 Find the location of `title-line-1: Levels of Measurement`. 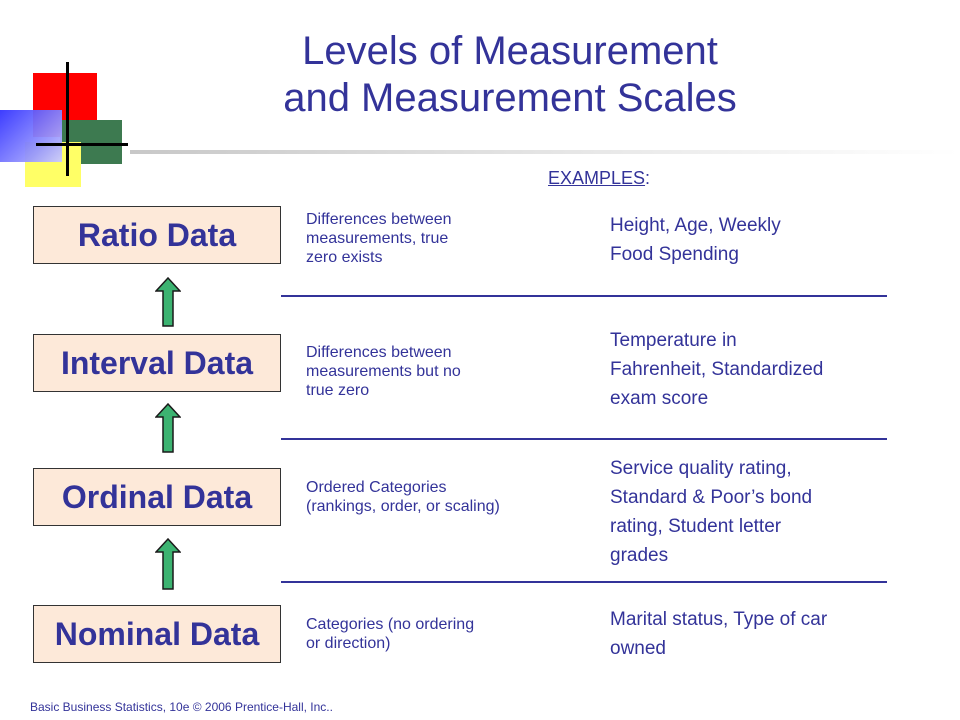

title-line-1: Levels of Measurement is located at coordinates (510, 51).